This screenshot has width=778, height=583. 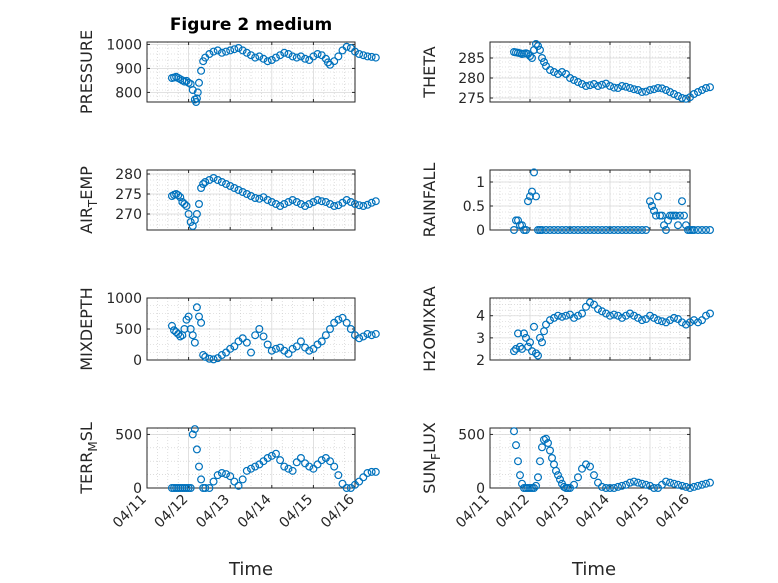 What do you see at coordinates (431, 458) in the screenshot?
I see `y-axis-label: SUNFLUX` at bounding box center [431, 458].